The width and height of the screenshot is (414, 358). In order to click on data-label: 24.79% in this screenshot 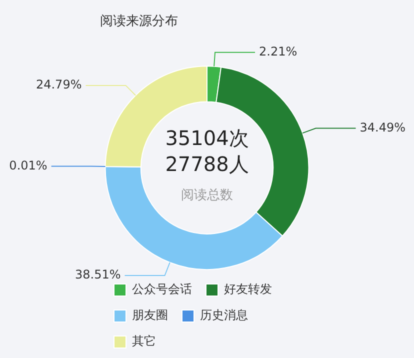, I will do `click(59, 85)`.